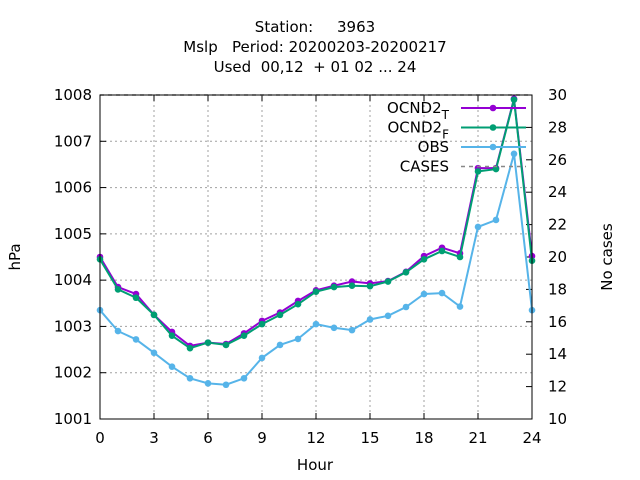 The width and height of the screenshot is (640, 480). What do you see at coordinates (73, 373) in the screenshot?
I see `y-tick-label: 1002` at bounding box center [73, 373].